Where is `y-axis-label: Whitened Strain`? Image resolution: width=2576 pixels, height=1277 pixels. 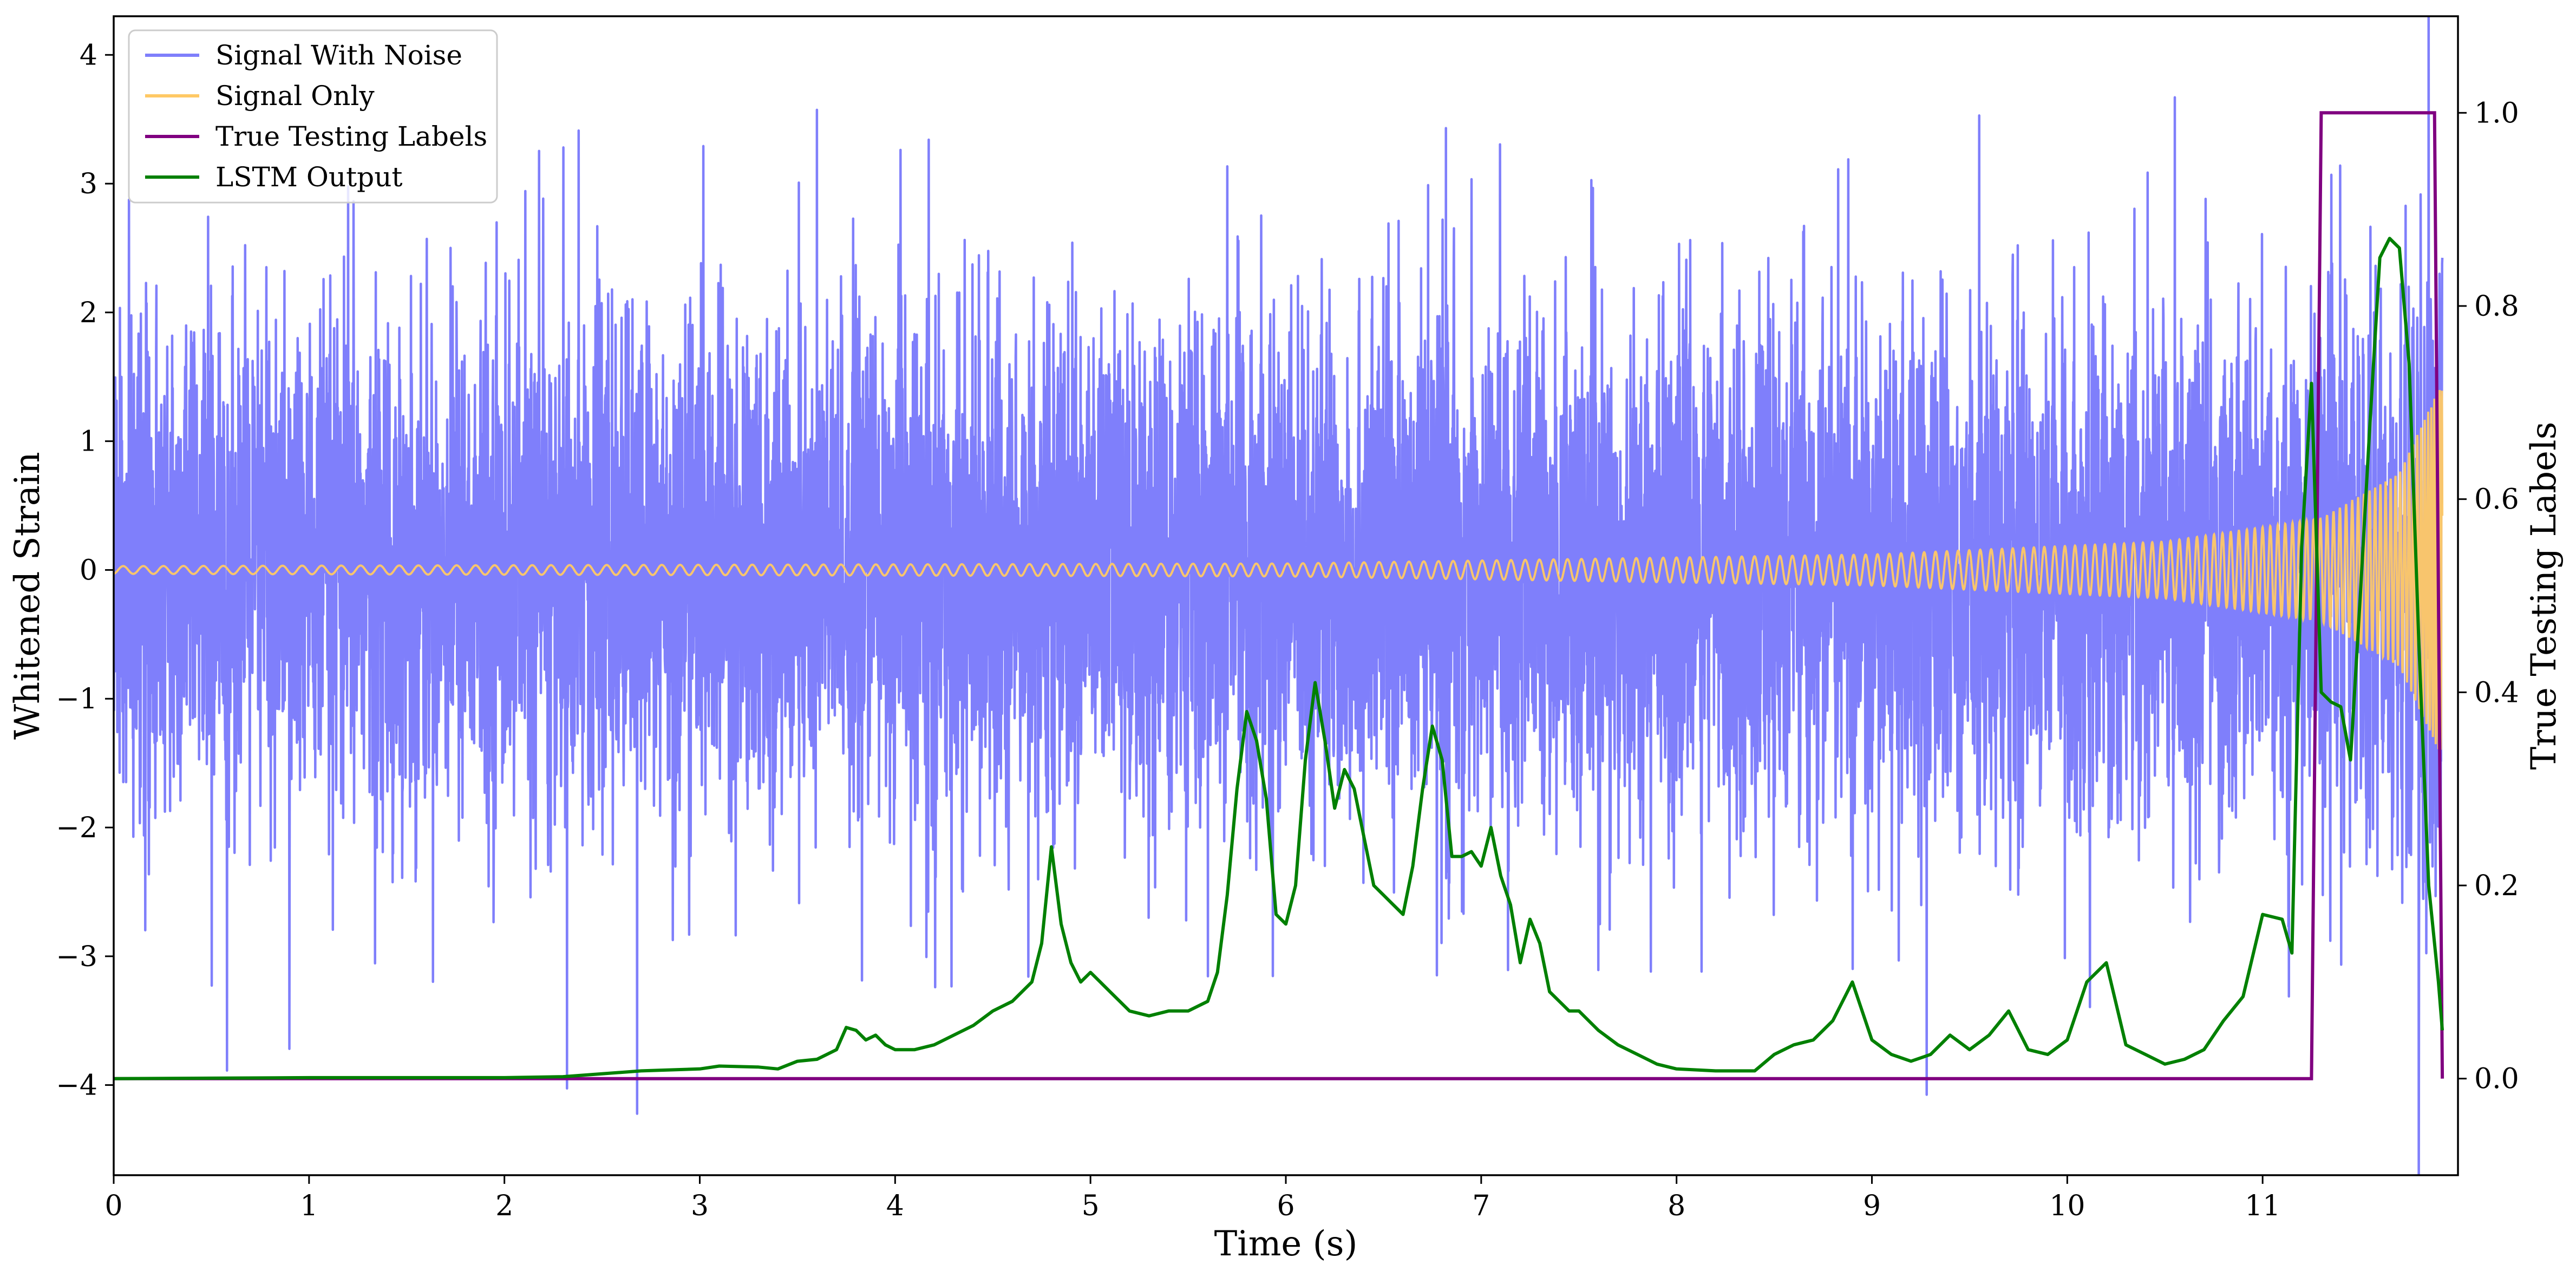 y-axis-label: Whitened Strain is located at coordinates (28, 595).